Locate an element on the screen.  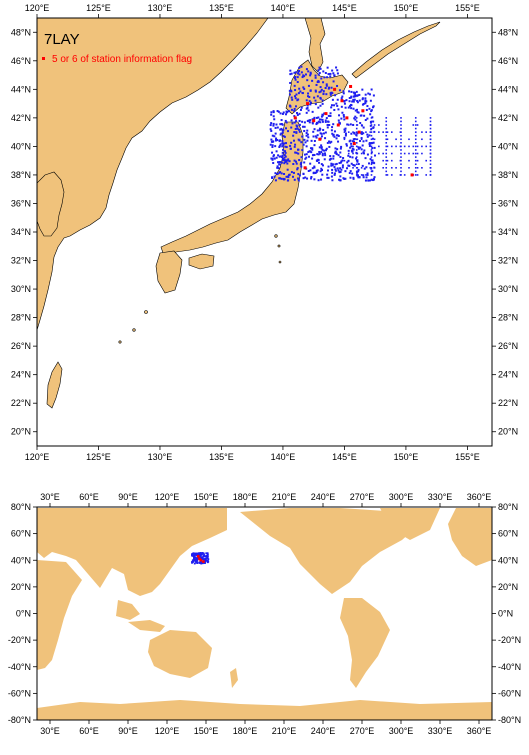
izu-island is located at coordinates (280, 262).